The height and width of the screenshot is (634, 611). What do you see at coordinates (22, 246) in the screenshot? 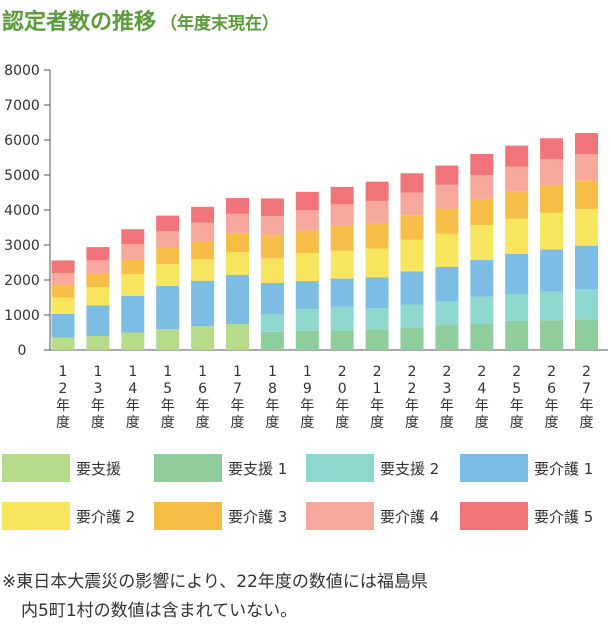
I see `y-tick-label: 3000` at bounding box center [22, 246].